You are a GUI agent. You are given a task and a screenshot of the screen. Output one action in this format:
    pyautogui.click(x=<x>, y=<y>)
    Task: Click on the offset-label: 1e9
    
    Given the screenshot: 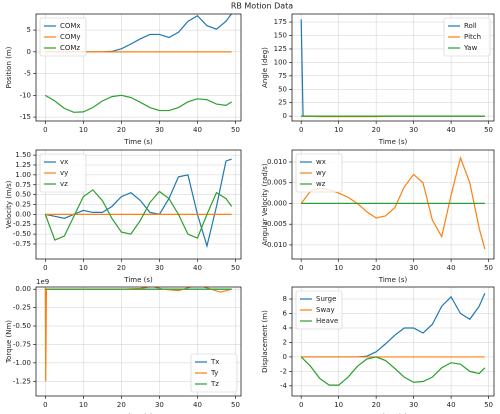 What is the action you would take?
    pyautogui.click(x=42, y=282)
    